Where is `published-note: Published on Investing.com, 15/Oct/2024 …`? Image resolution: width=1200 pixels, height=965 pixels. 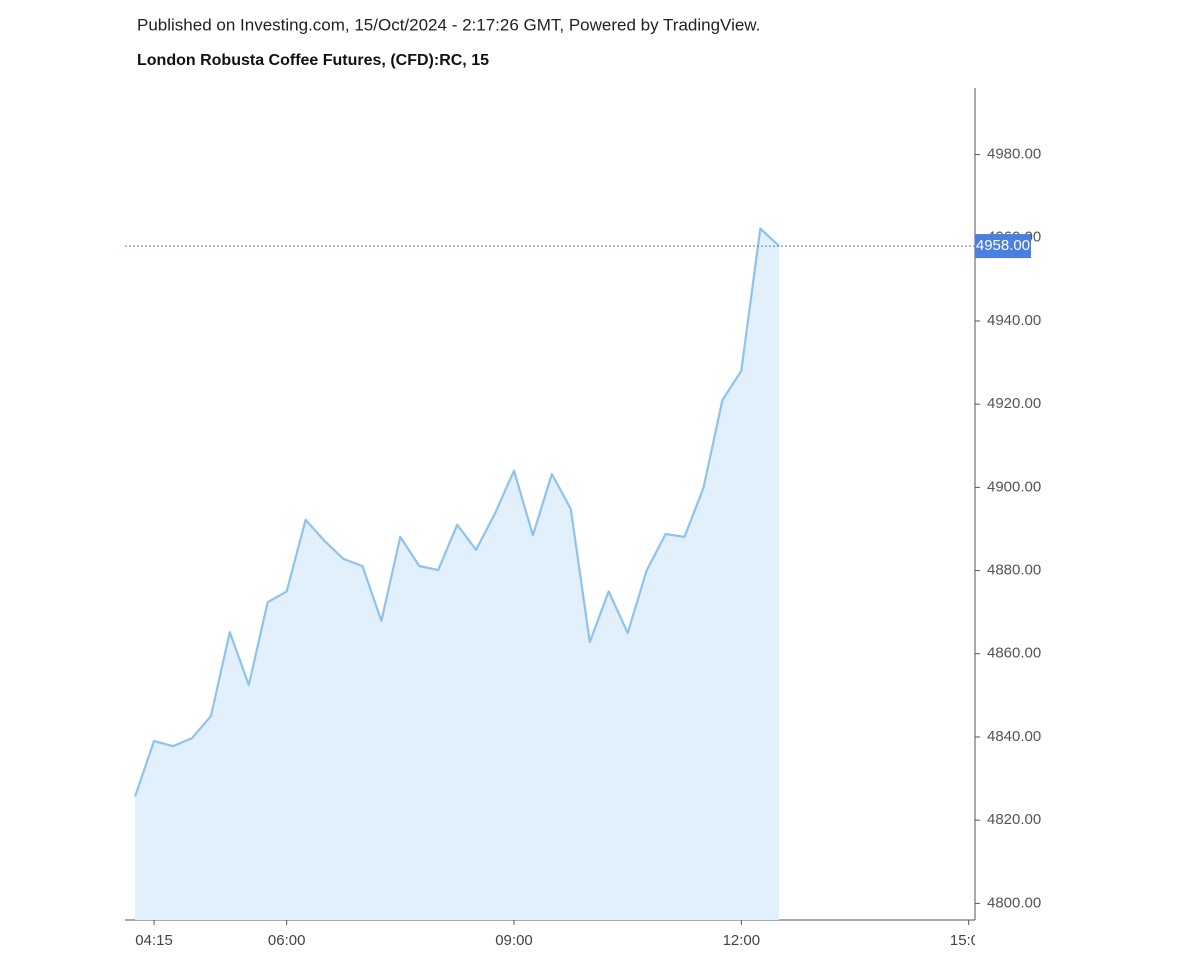
published-note: Published on Investing.com, 15/Oct/2024 … is located at coordinates (448, 24).